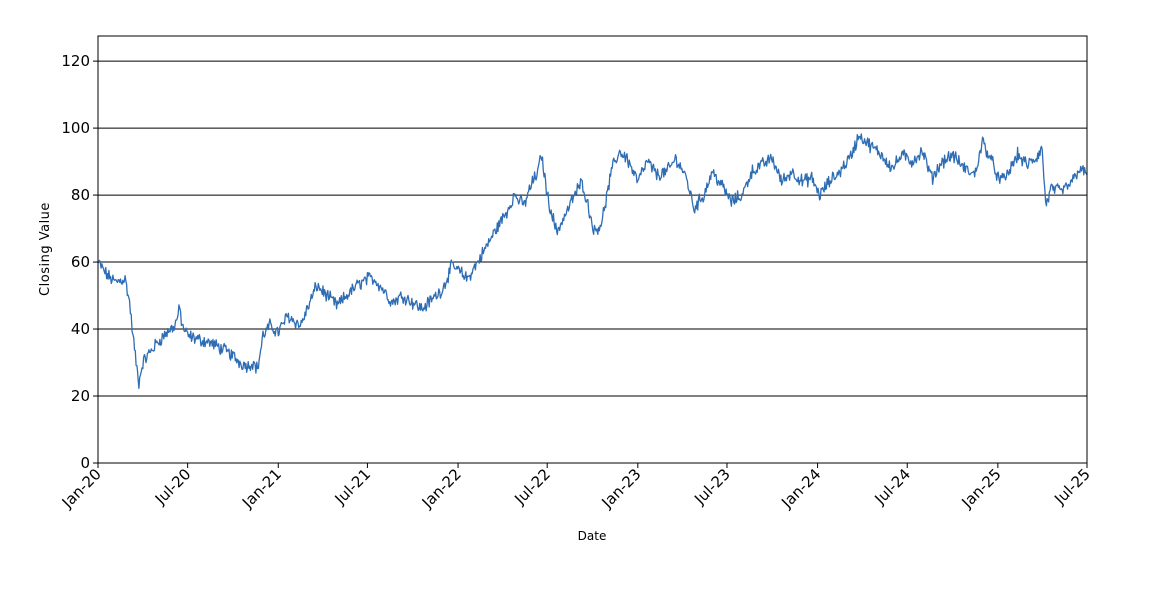 The width and height of the screenshot is (1150, 600). I want to click on y-tick-label: 120, so click(75, 61).